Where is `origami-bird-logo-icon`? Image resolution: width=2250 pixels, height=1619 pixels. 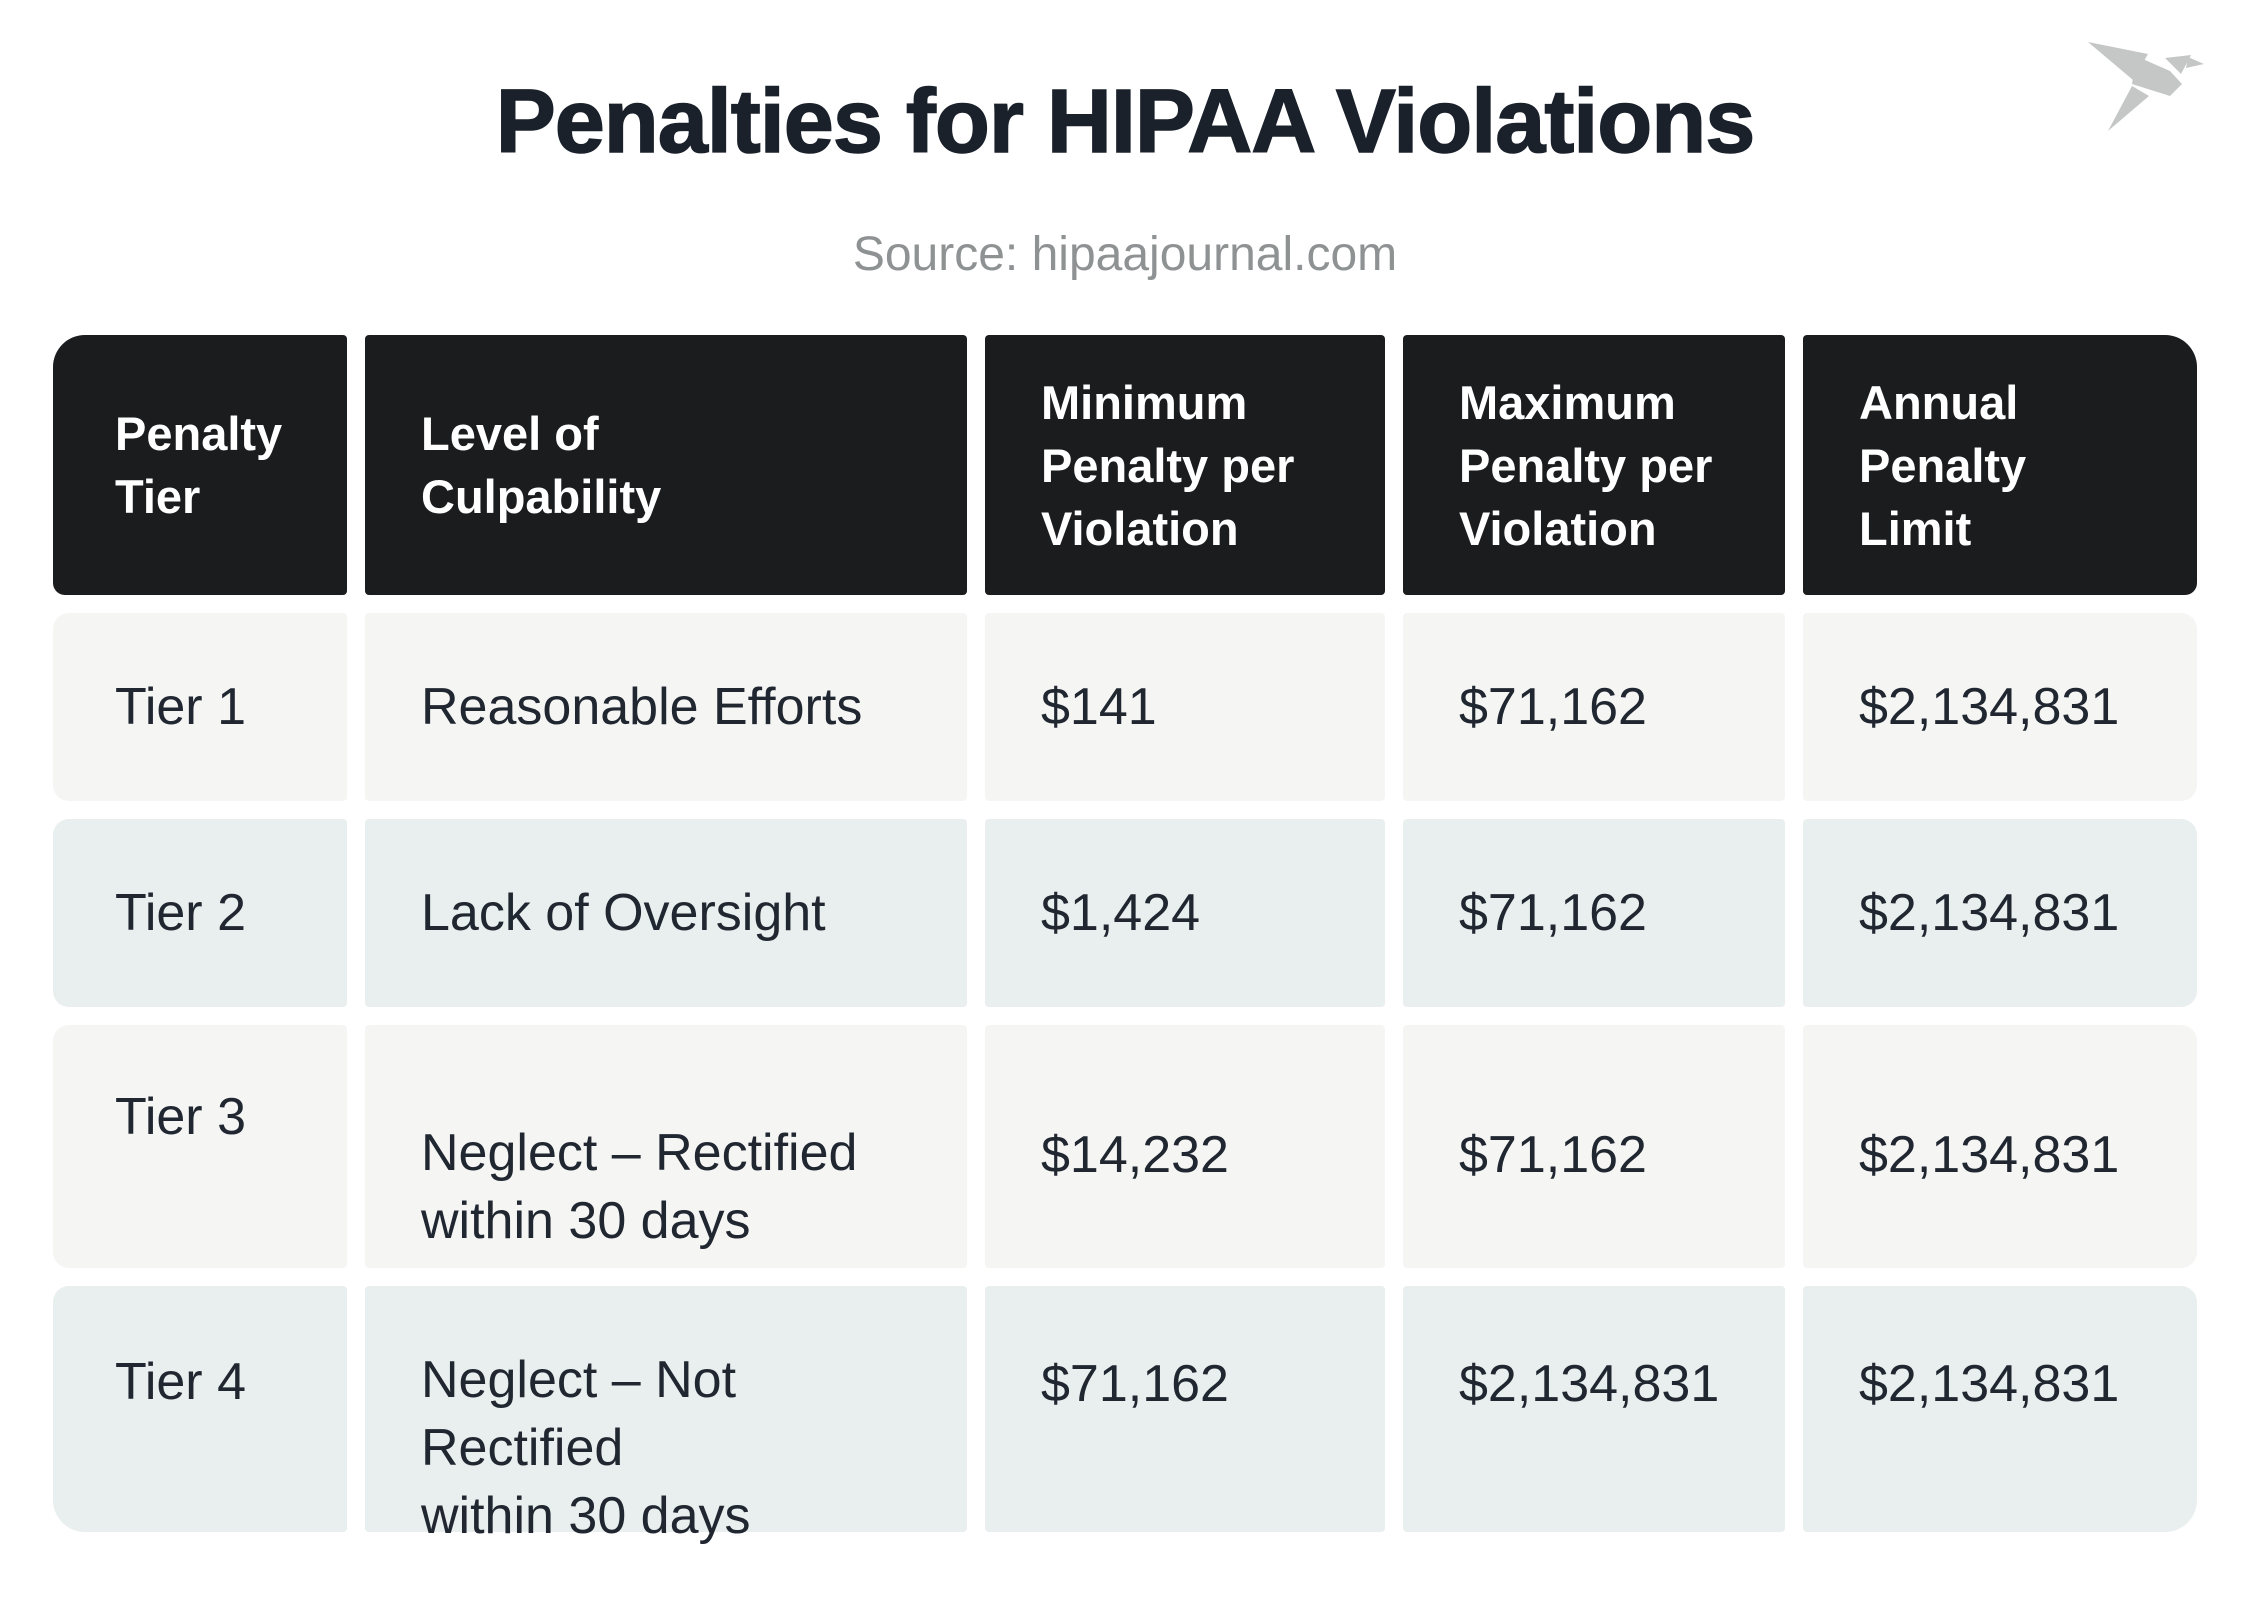 origami-bird-logo-icon is located at coordinates (2146, 86).